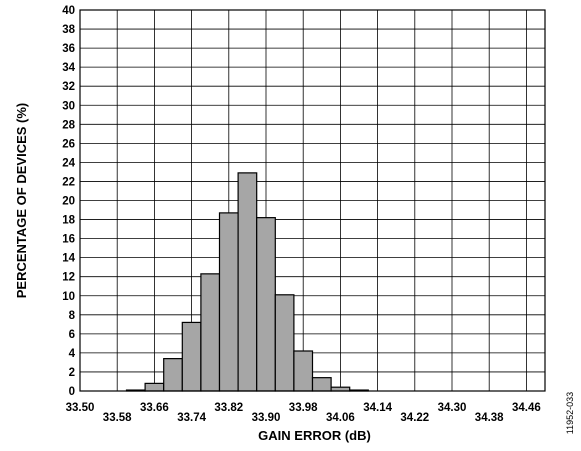 The image size is (581, 451). Describe the element at coordinates (72, 335) in the screenshot. I see `y-tick-label: 6` at that location.